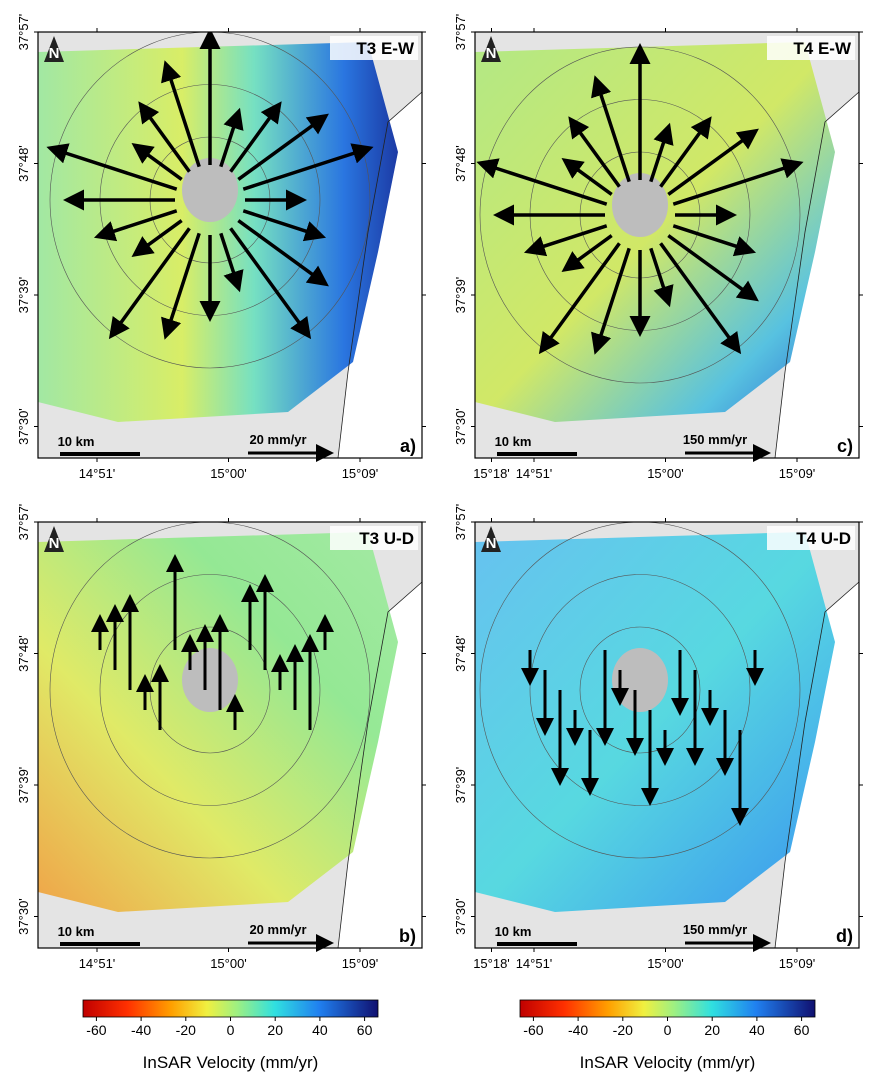 This screenshot has height=1083, width=881. Describe the element at coordinates (96, 1030) in the screenshot. I see `colorbar-tick-label: -60` at that location.